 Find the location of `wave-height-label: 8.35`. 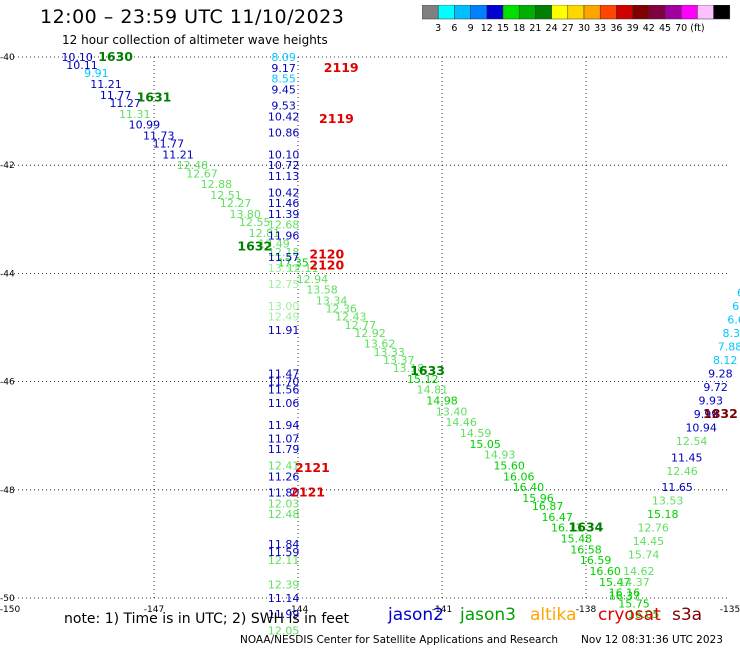

wave-height-label: 8.35 is located at coordinates (731, 333).